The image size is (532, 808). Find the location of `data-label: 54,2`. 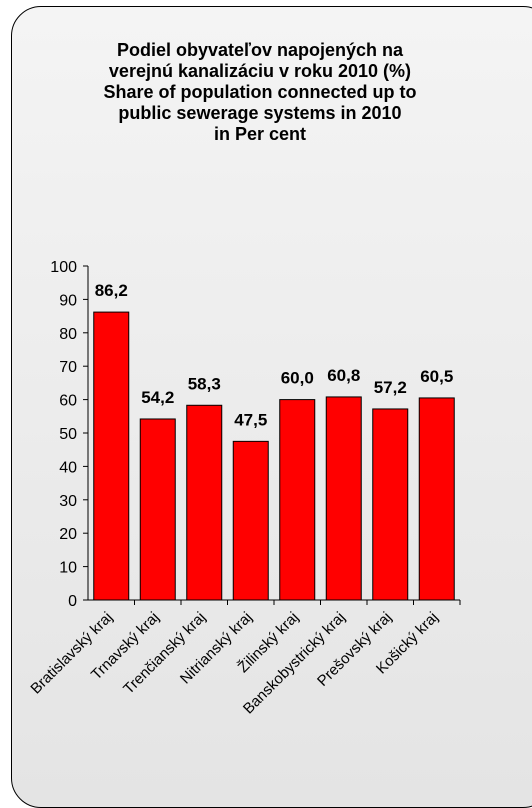

data-label: 54,2 is located at coordinates (157, 397).